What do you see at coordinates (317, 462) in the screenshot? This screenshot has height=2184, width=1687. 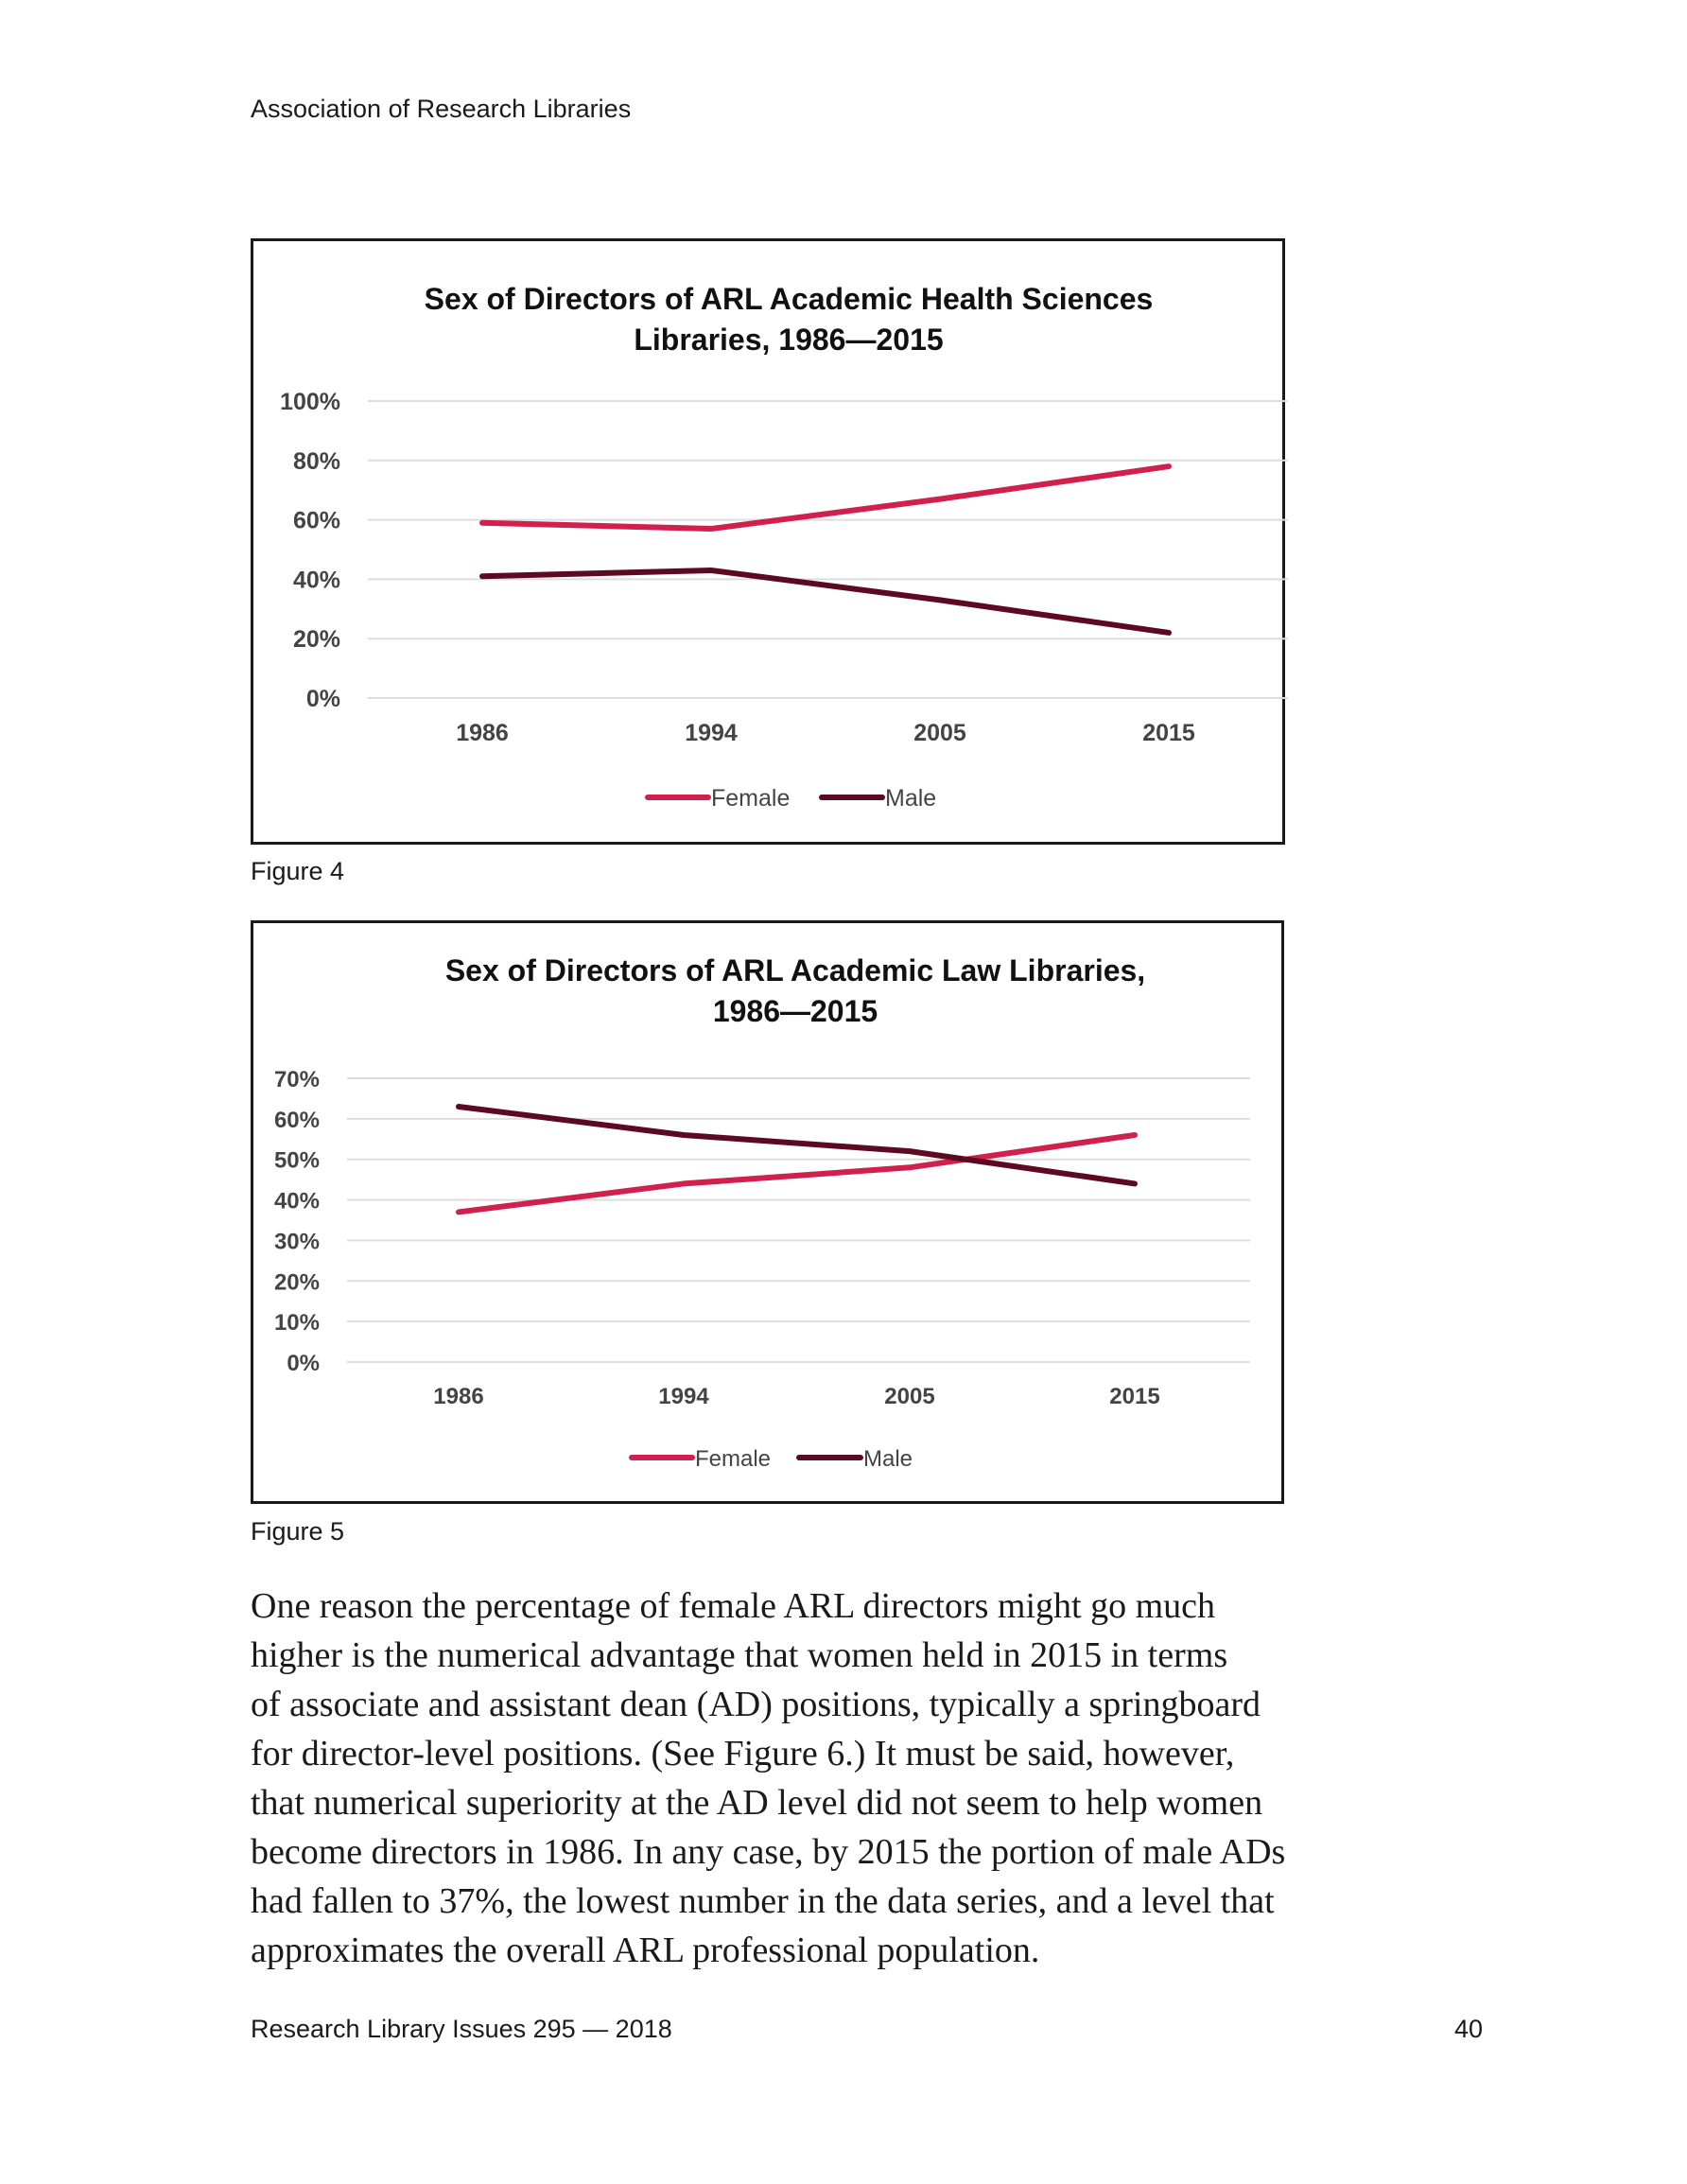 I see `y-tick-label: 80%` at bounding box center [317, 462].